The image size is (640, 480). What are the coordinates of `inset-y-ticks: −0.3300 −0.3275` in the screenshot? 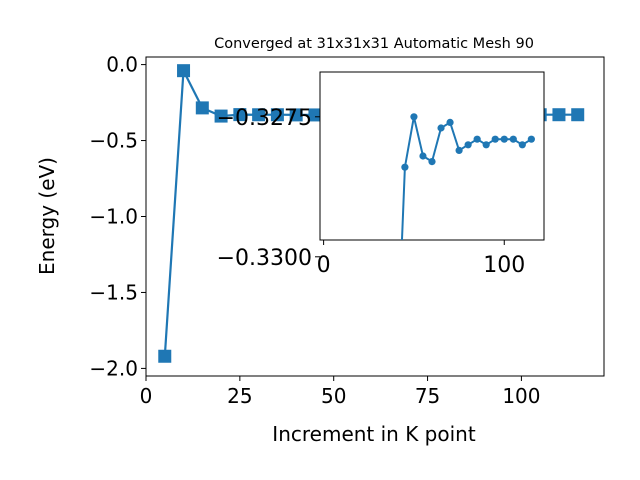 It's located at (268, 188).